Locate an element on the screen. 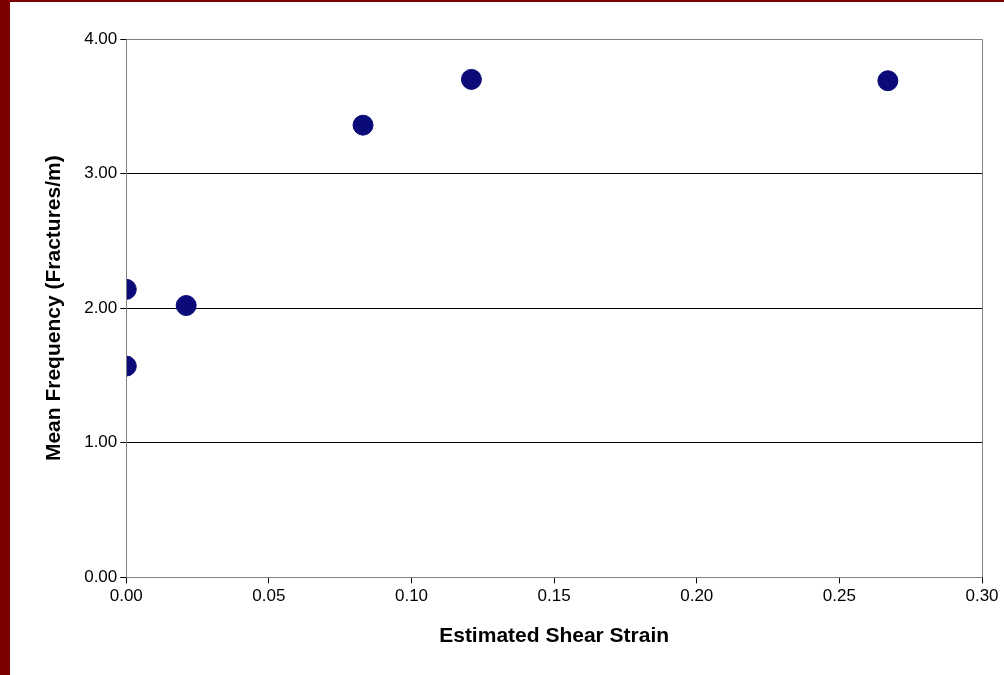 The image size is (1004, 675). y-tick-label: 1.00 is located at coordinates (101, 442).